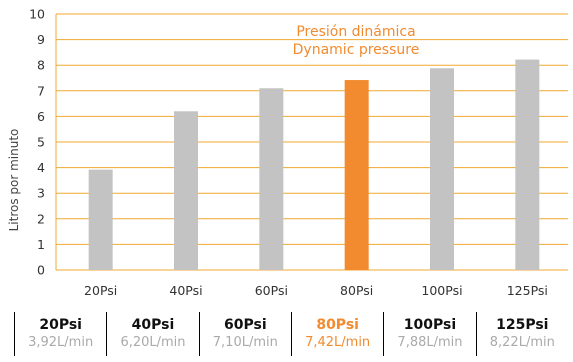  What do you see at coordinates (271, 290) in the screenshot?
I see `x-tick-label: 60Psi` at bounding box center [271, 290].